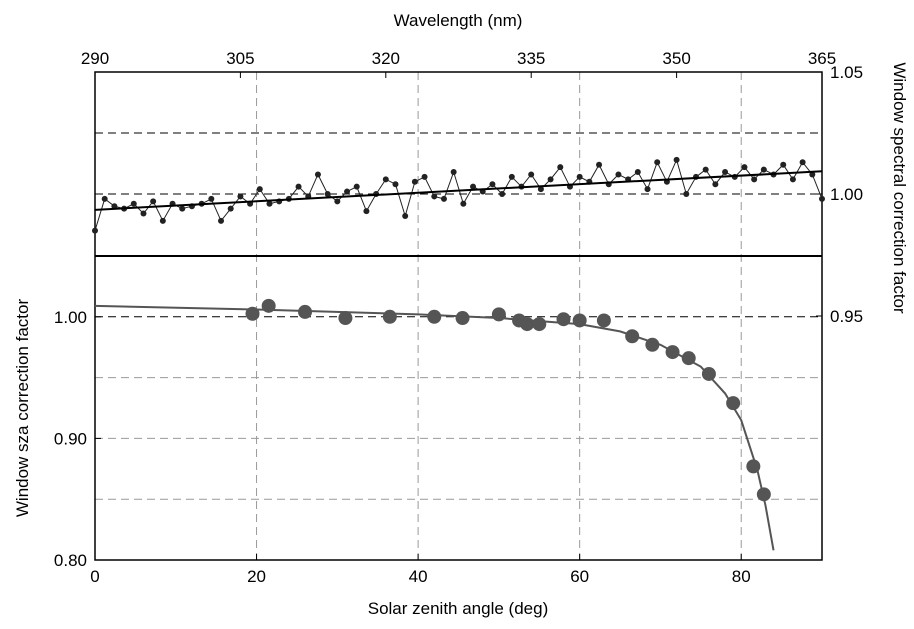 The width and height of the screenshot is (914, 629). I want to click on right-axis-label: Window spectral correction factor, so click(899, 188).